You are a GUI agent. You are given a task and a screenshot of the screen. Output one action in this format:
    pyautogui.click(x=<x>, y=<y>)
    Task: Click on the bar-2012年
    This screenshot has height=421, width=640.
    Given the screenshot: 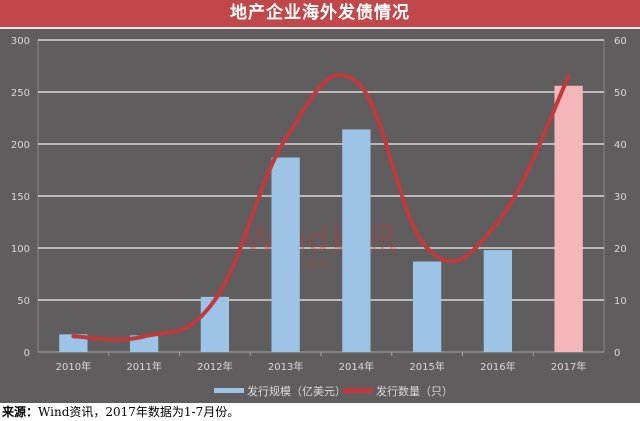 What is the action you would take?
    pyautogui.click(x=215, y=324)
    